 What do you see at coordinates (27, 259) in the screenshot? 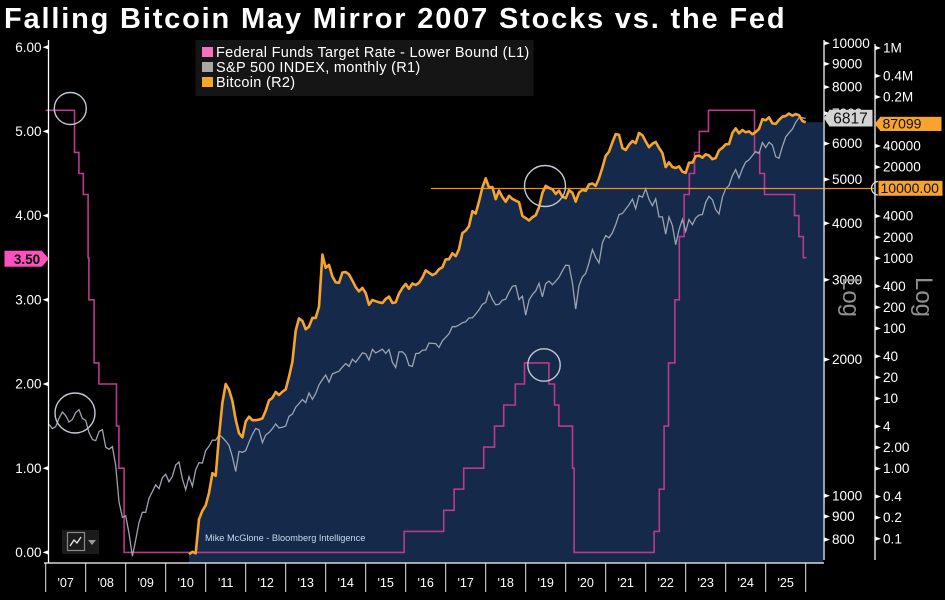
I see `svg-text: 3.50` at bounding box center [27, 259].